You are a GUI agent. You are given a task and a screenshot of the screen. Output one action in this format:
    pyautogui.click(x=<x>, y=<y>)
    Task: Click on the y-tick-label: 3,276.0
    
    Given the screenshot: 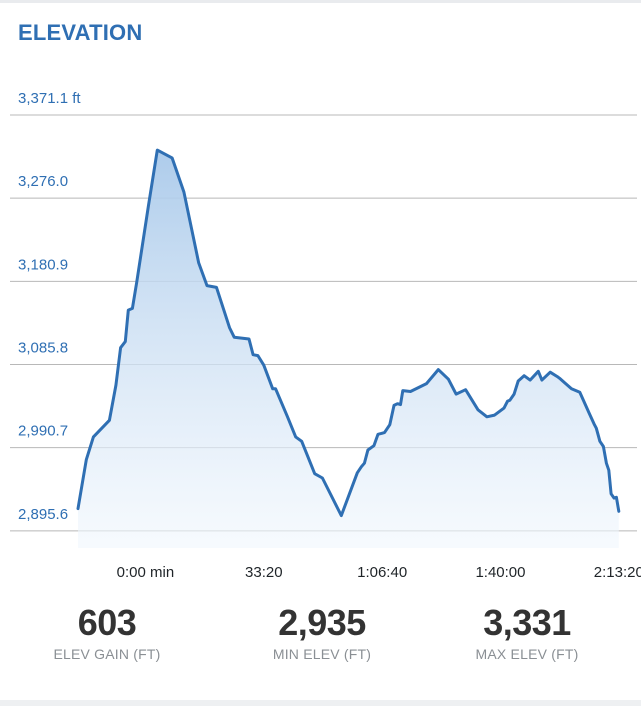 What is the action you would take?
    pyautogui.click(x=43, y=181)
    